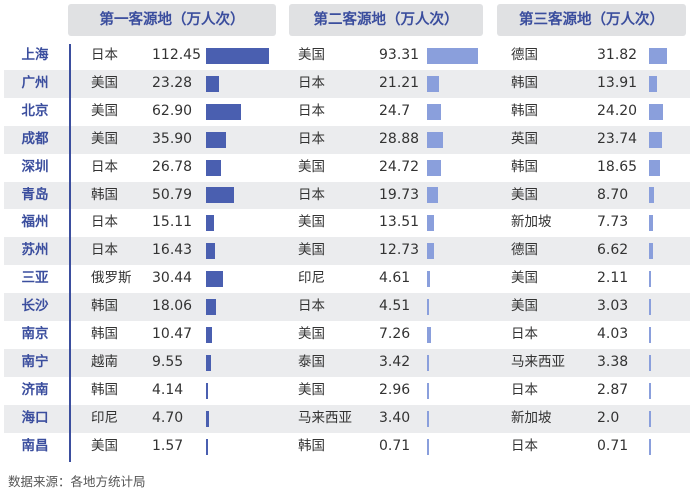  I want to click on city-label: 海口, so click(35, 417).